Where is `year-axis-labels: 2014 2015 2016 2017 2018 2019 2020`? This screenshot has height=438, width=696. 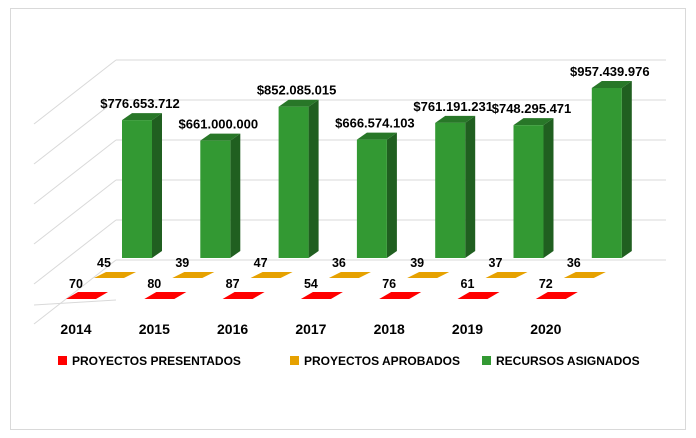
year-axis-labels: 2014 2015 2016 2017 2018 2019 2020 is located at coordinates (310, 329).